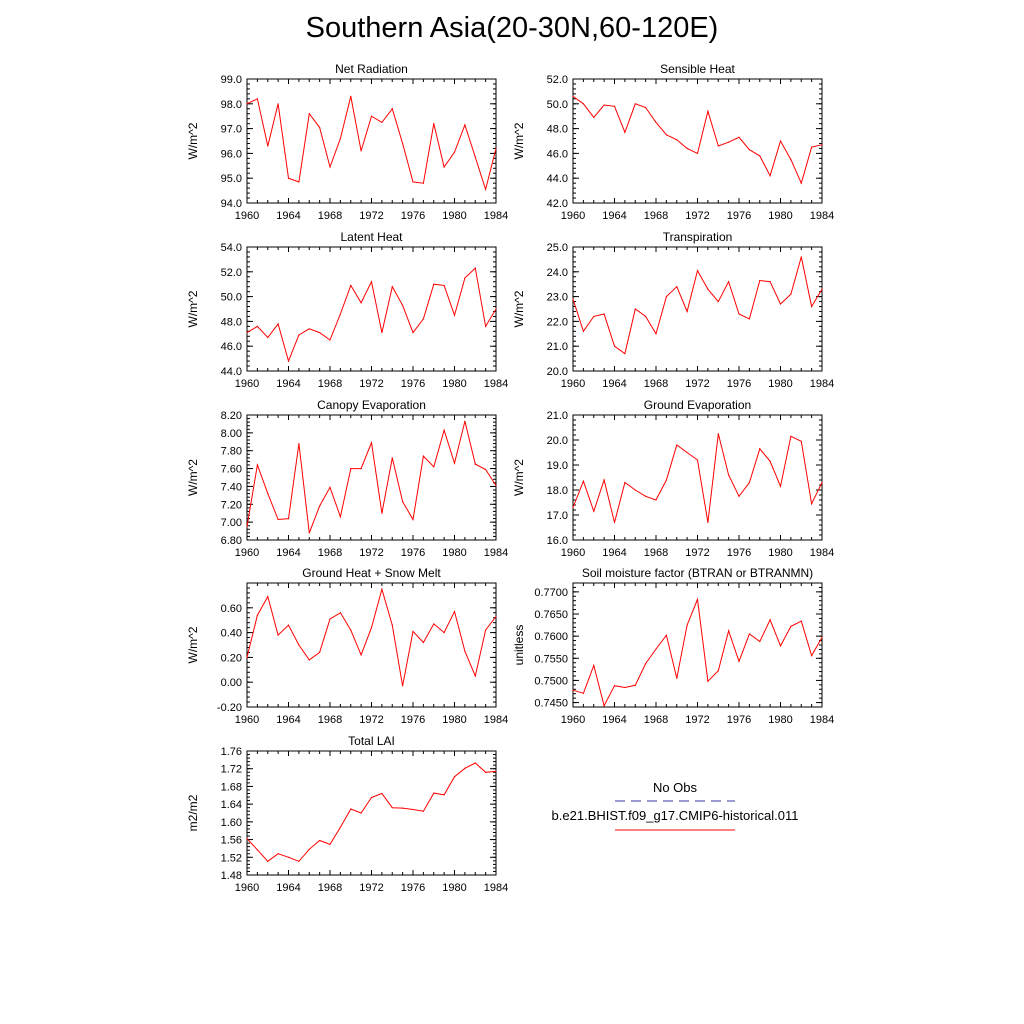  Describe the element at coordinates (697, 69) in the screenshot. I see `panel-title: Sensible Heat` at that location.